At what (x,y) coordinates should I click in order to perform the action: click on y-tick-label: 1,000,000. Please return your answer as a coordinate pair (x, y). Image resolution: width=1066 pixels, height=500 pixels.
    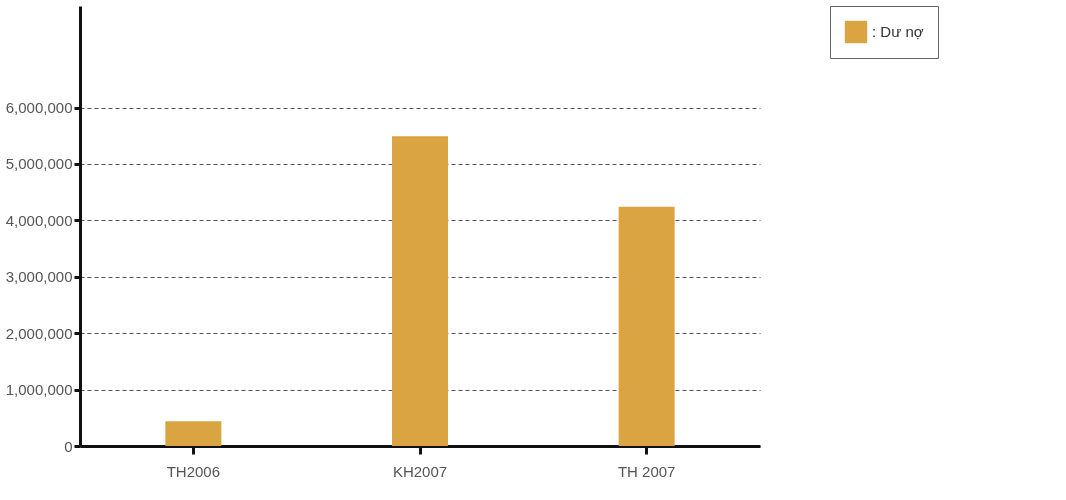
    Looking at the image, I should click on (39, 390).